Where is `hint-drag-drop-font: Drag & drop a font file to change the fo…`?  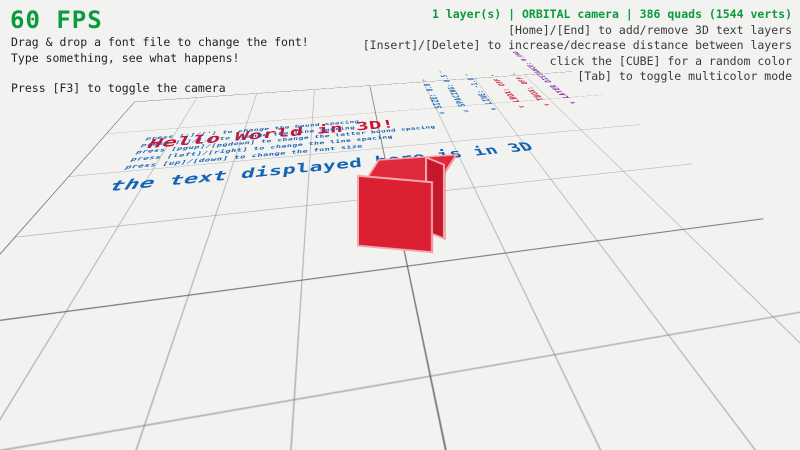 hint-drag-drop-font: Drag & drop a font file to change the fo… is located at coordinates (160, 42).